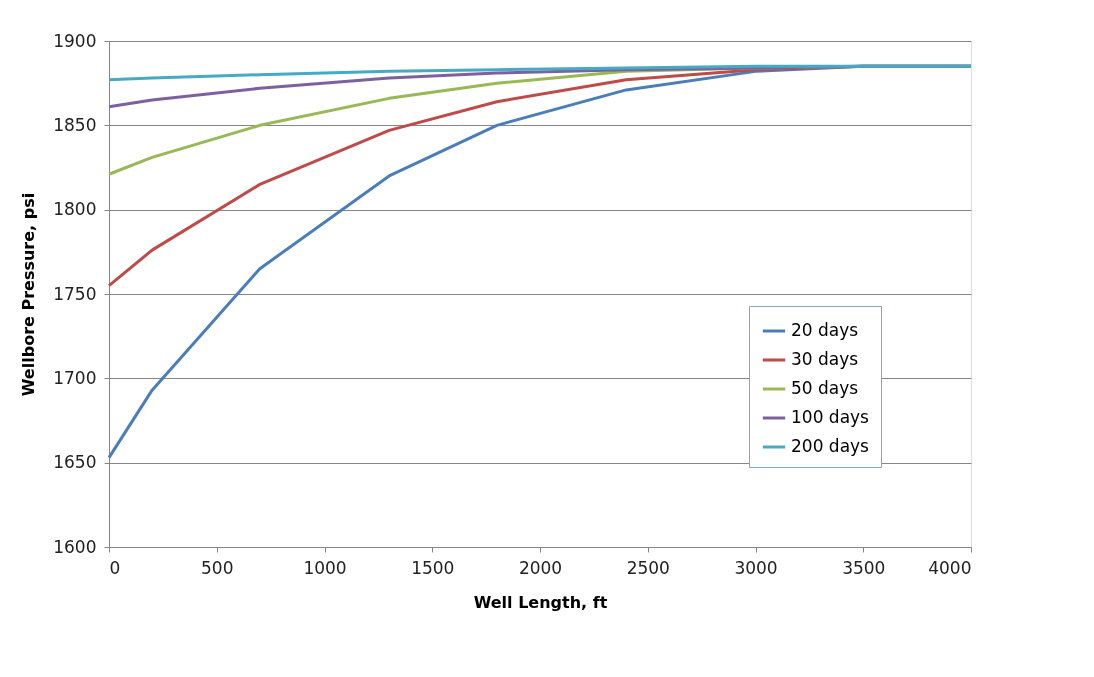 The width and height of the screenshot is (1094, 677). Describe the element at coordinates (950, 567) in the screenshot. I see `x-tick-label: 4000` at that location.